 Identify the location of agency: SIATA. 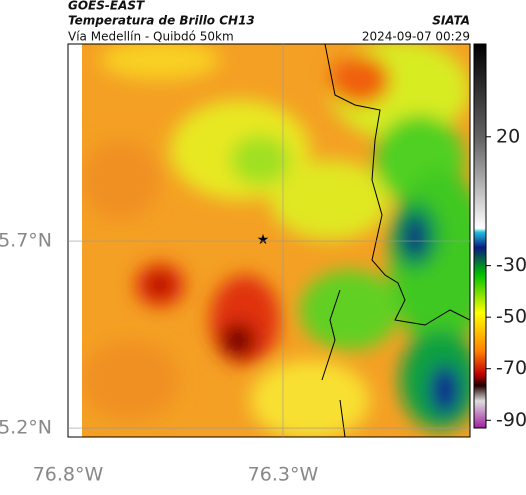
(451, 21).